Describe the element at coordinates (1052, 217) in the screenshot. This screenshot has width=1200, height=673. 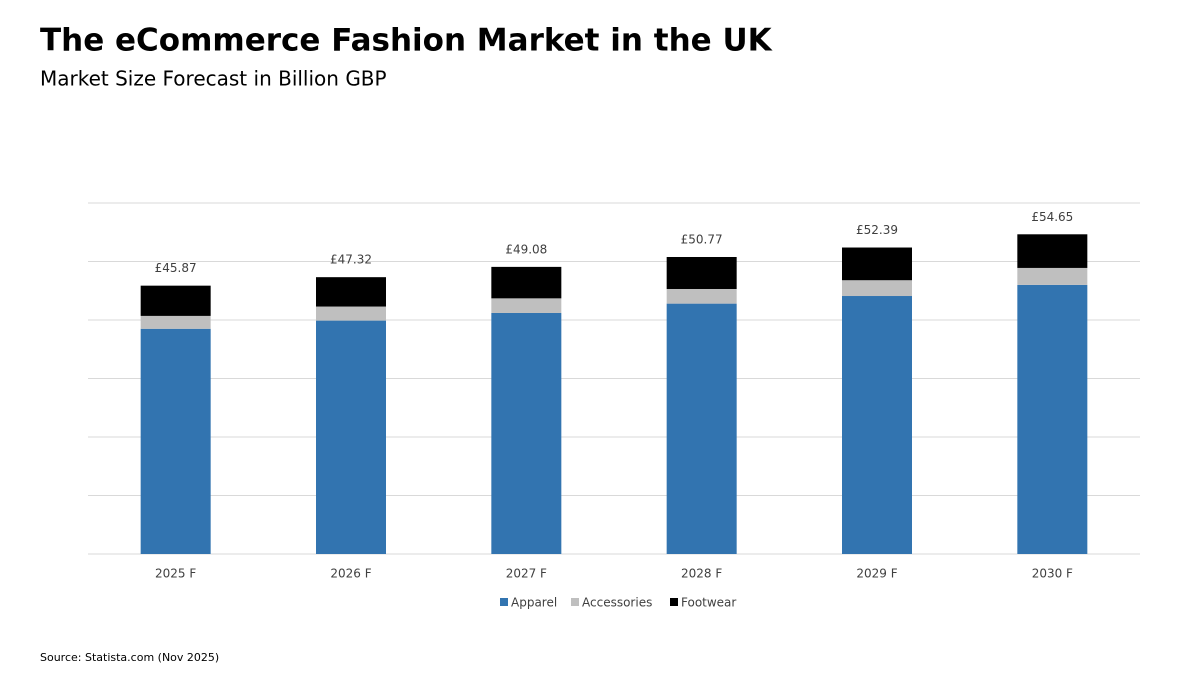
I see `total-label: £54.65` at that location.